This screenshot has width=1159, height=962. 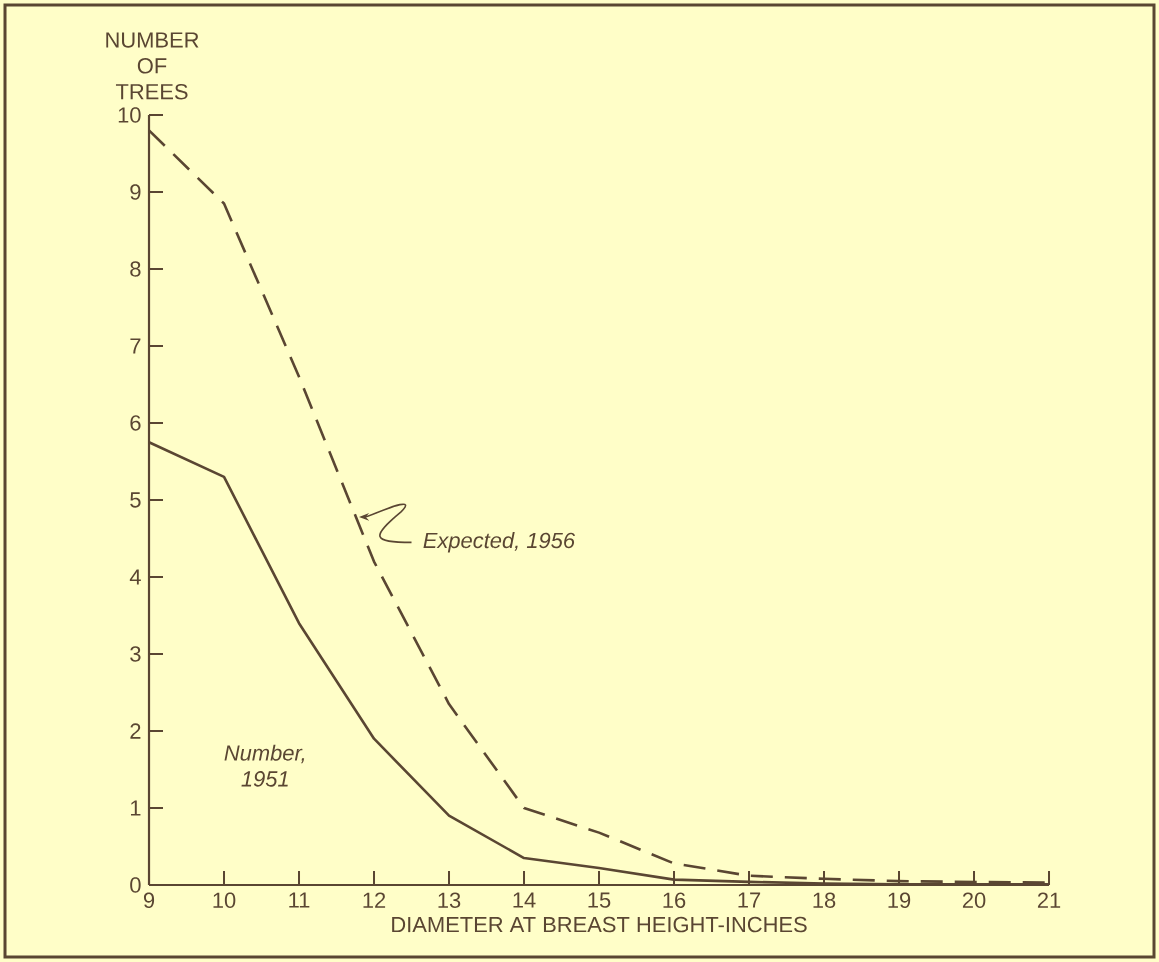 What do you see at coordinates (135, 654) in the screenshot?
I see `y-tick-label: 3` at bounding box center [135, 654].